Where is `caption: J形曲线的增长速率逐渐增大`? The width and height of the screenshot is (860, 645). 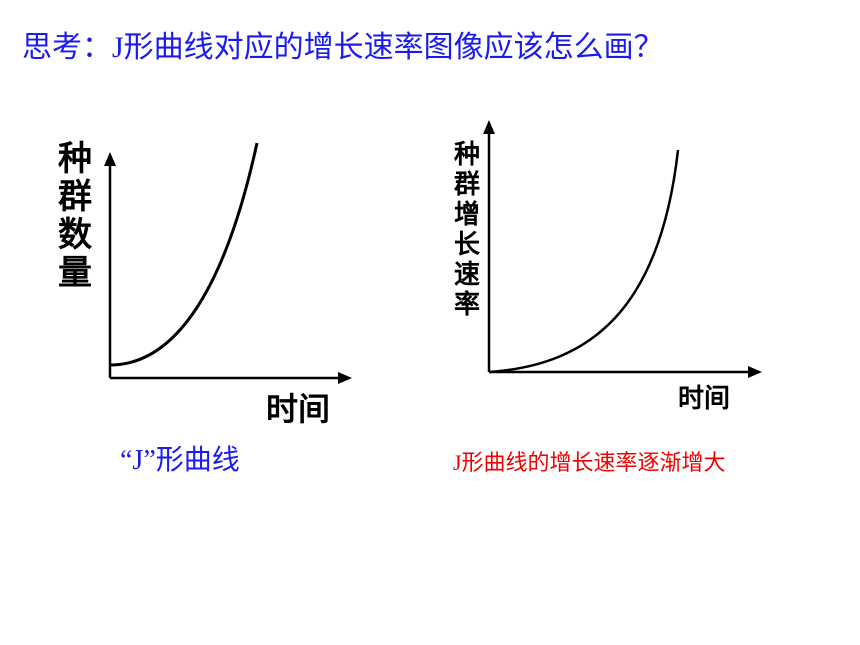 caption: J形曲线的增长速率逐渐增大 is located at coordinates (589, 462).